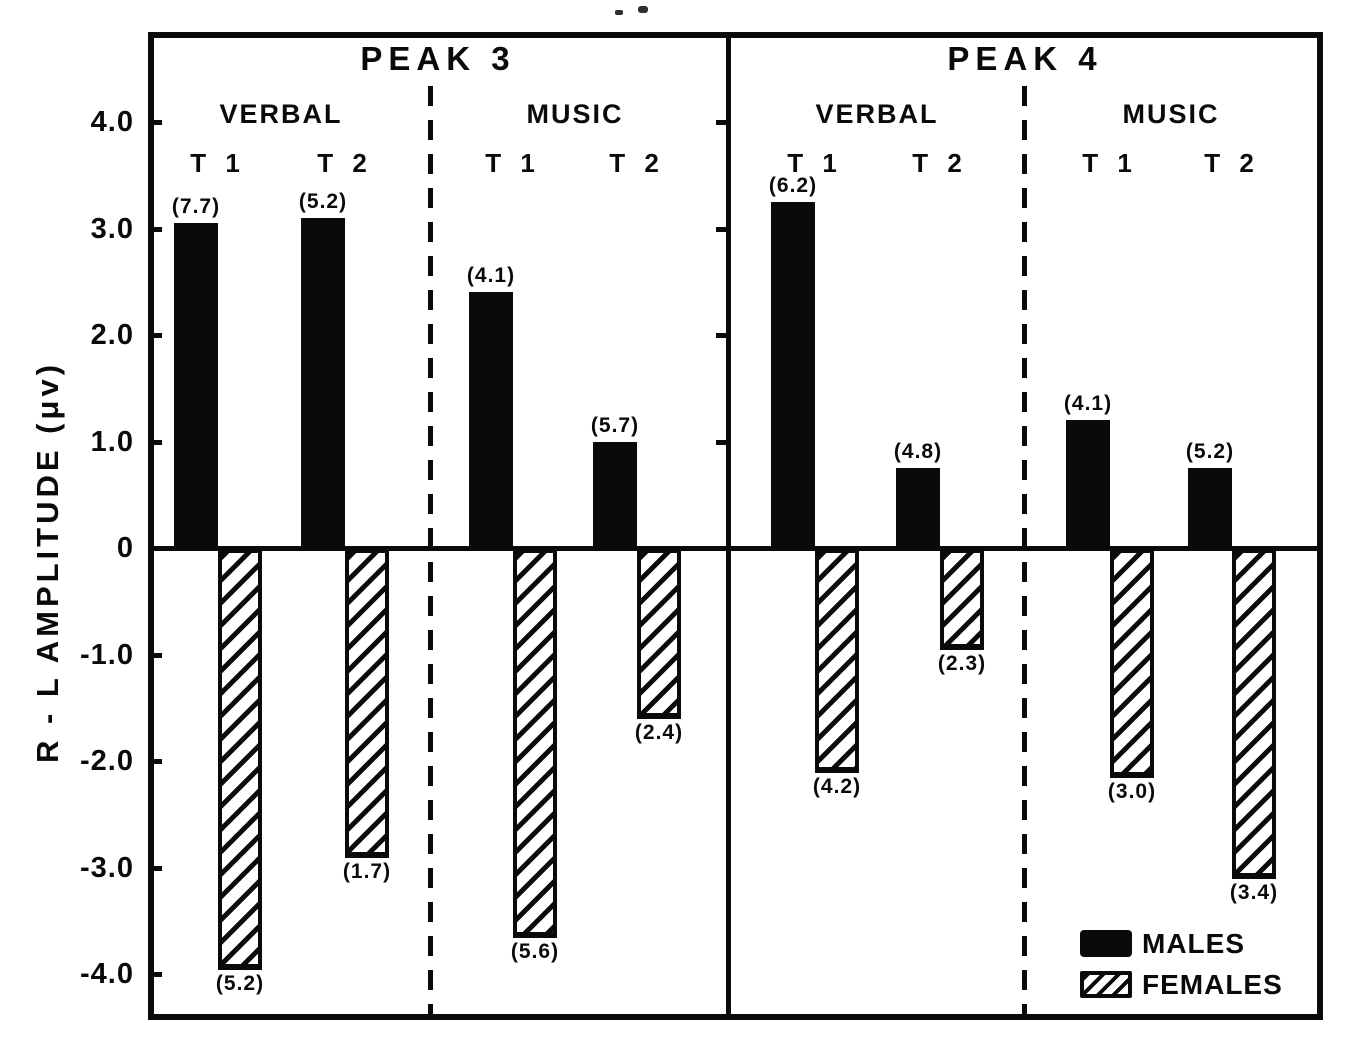 This screenshot has width=1355, height=1055. What do you see at coordinates (367, 871) in the screenshot?
I see `female-value-label: (1.7)` at bounding box center [367, 871].